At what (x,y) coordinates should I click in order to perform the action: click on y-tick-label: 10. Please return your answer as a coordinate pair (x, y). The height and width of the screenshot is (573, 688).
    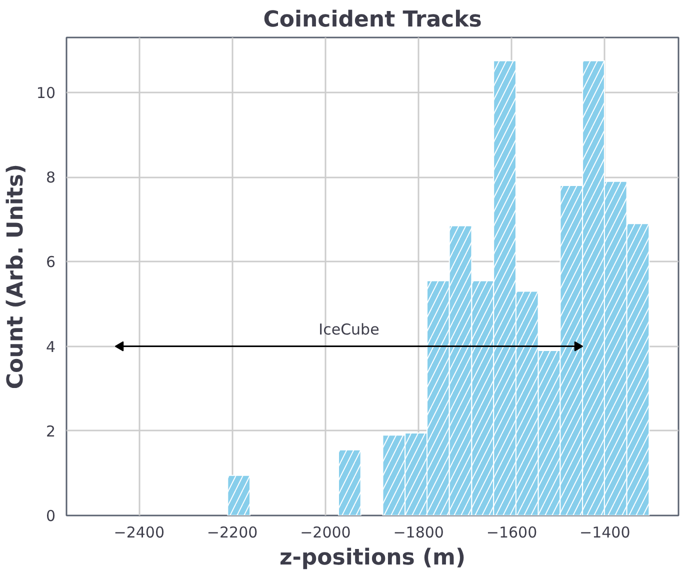
    Looking at the image, I should click on (46, 93).